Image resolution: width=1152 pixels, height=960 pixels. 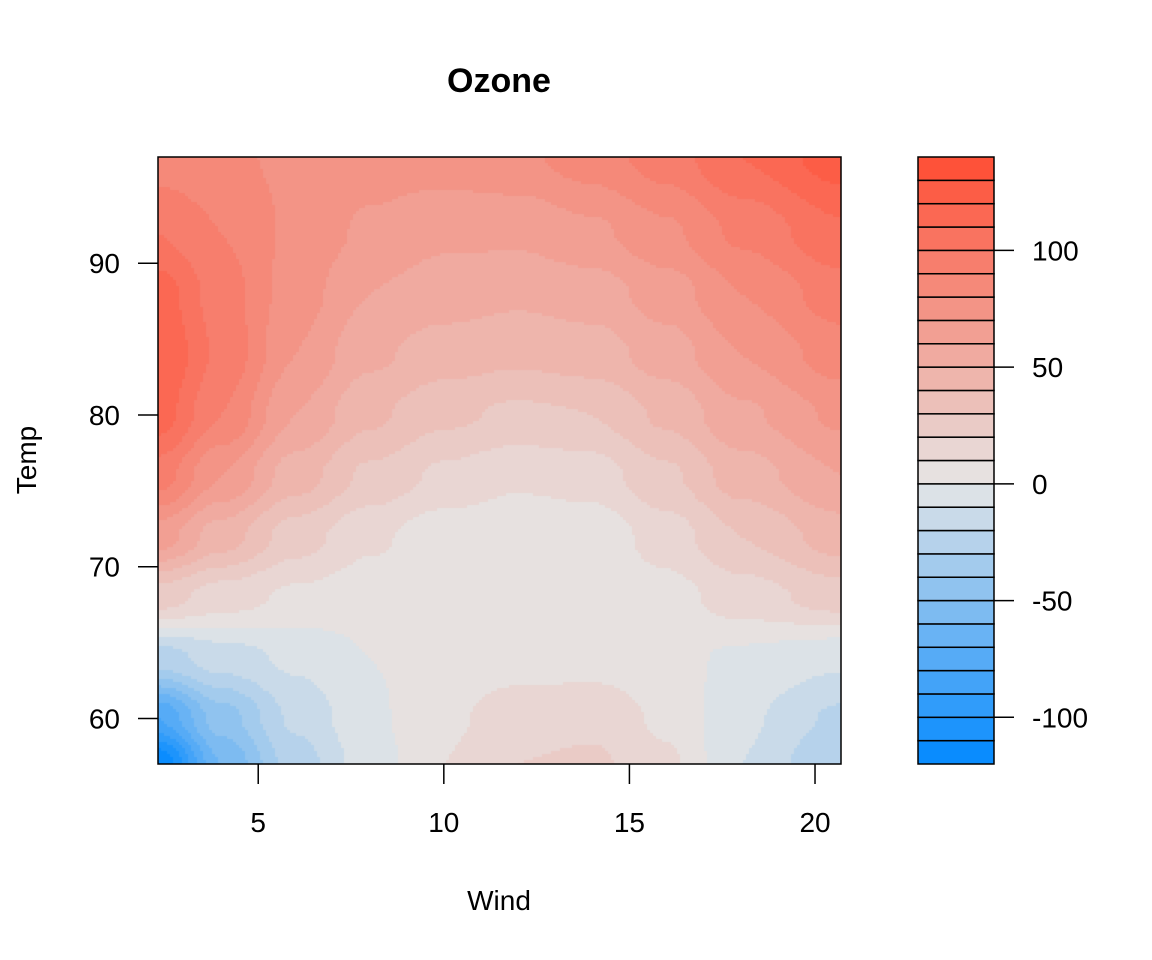 What do you see at coordinates (104, 567) in the screenshot?
I see `y-tick-label: 70` at bounding box center [104, 567].